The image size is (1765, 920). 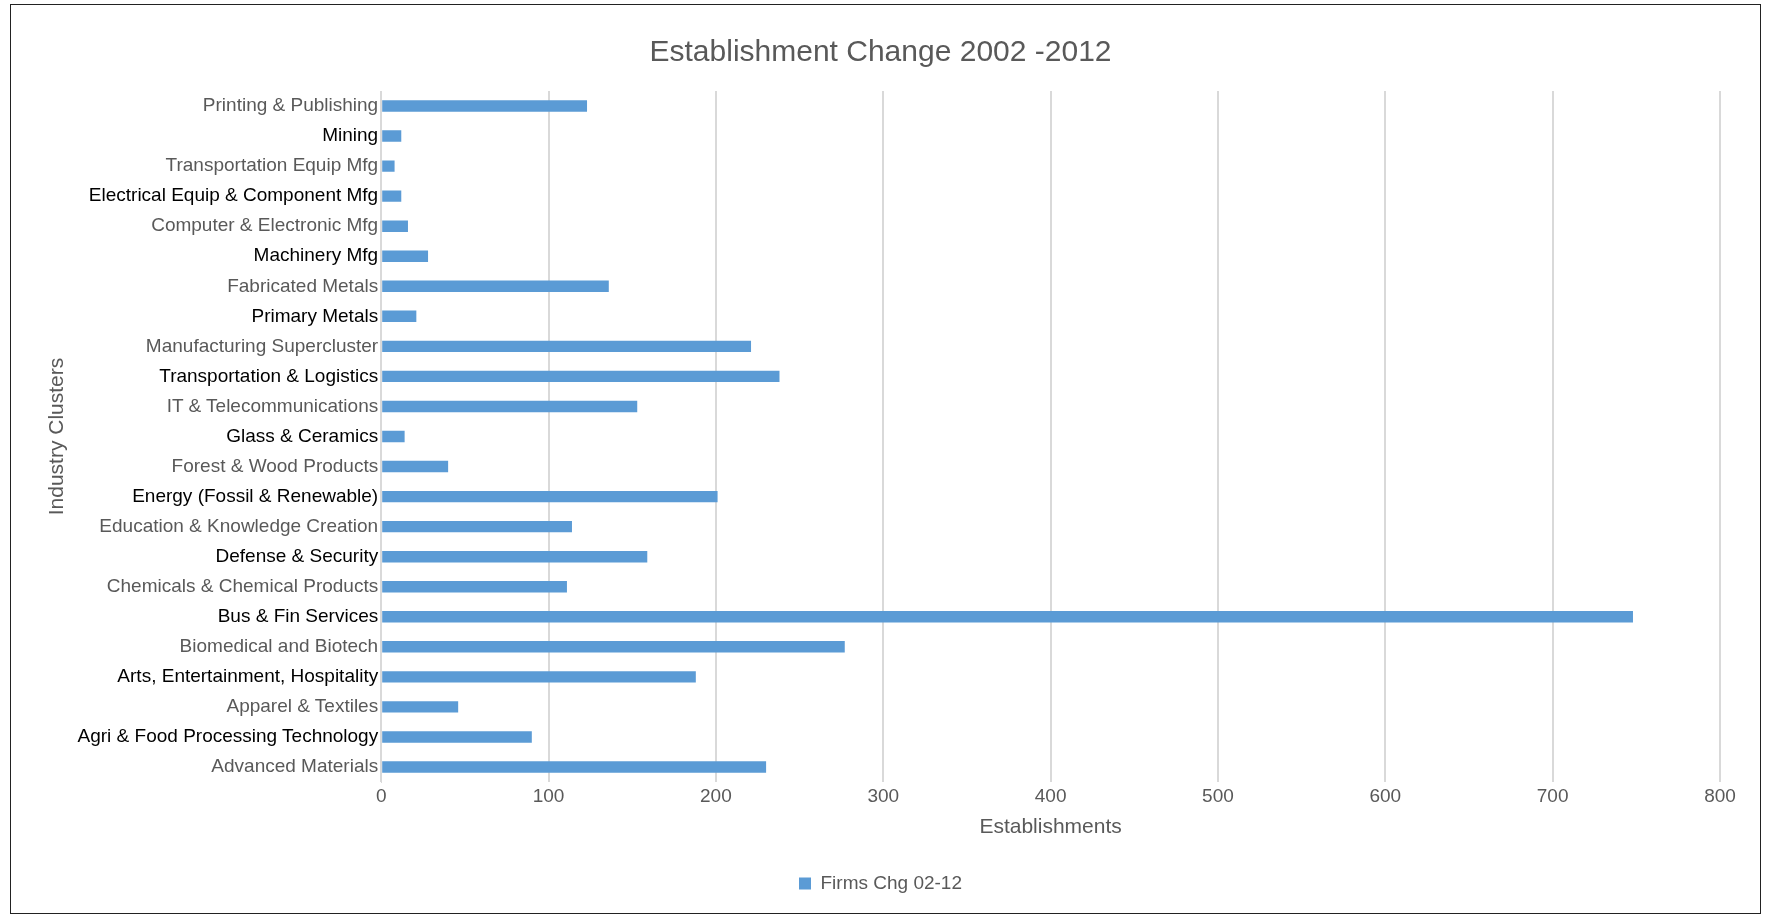 What do you see at coordinates (269, 375) in the screenshot?
I see `y-tick-label: Transportation & Logistics` at bounding box center [269, 375].